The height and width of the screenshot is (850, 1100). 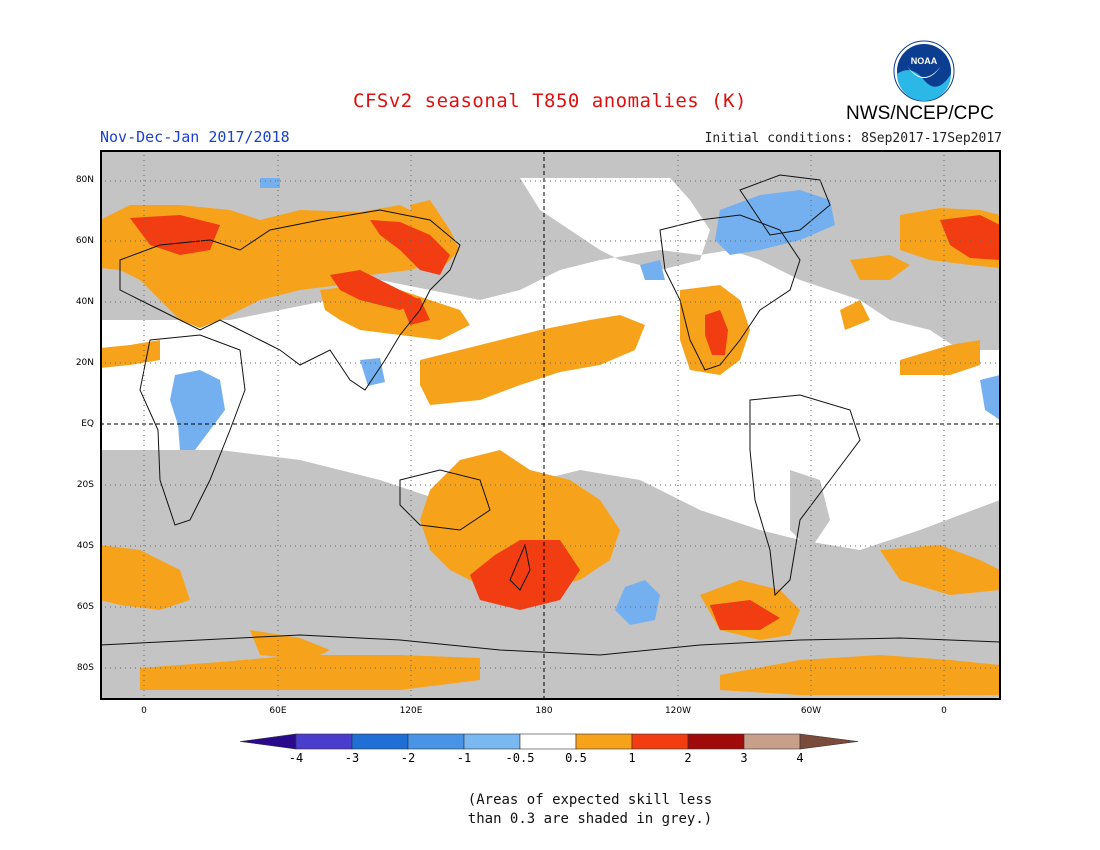 I want to click on colorbar-label: 1, so click(x=632, y=758).